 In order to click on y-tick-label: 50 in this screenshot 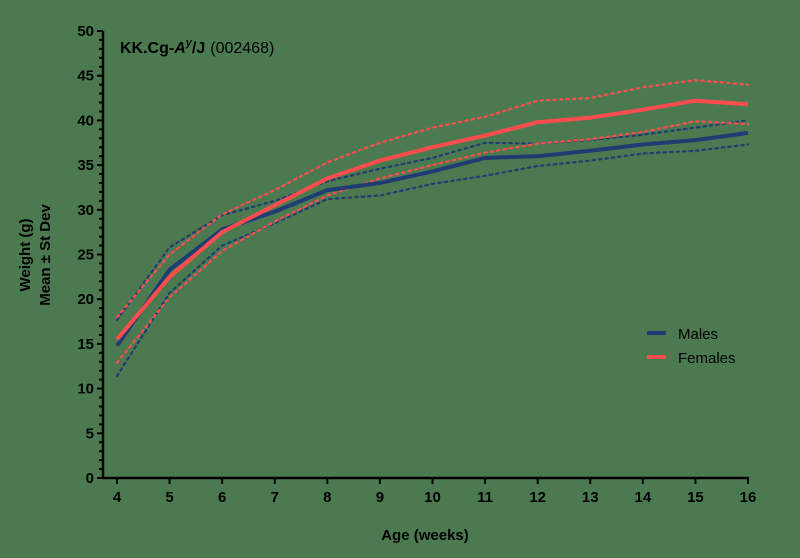, I will do `click(85, 31)`.